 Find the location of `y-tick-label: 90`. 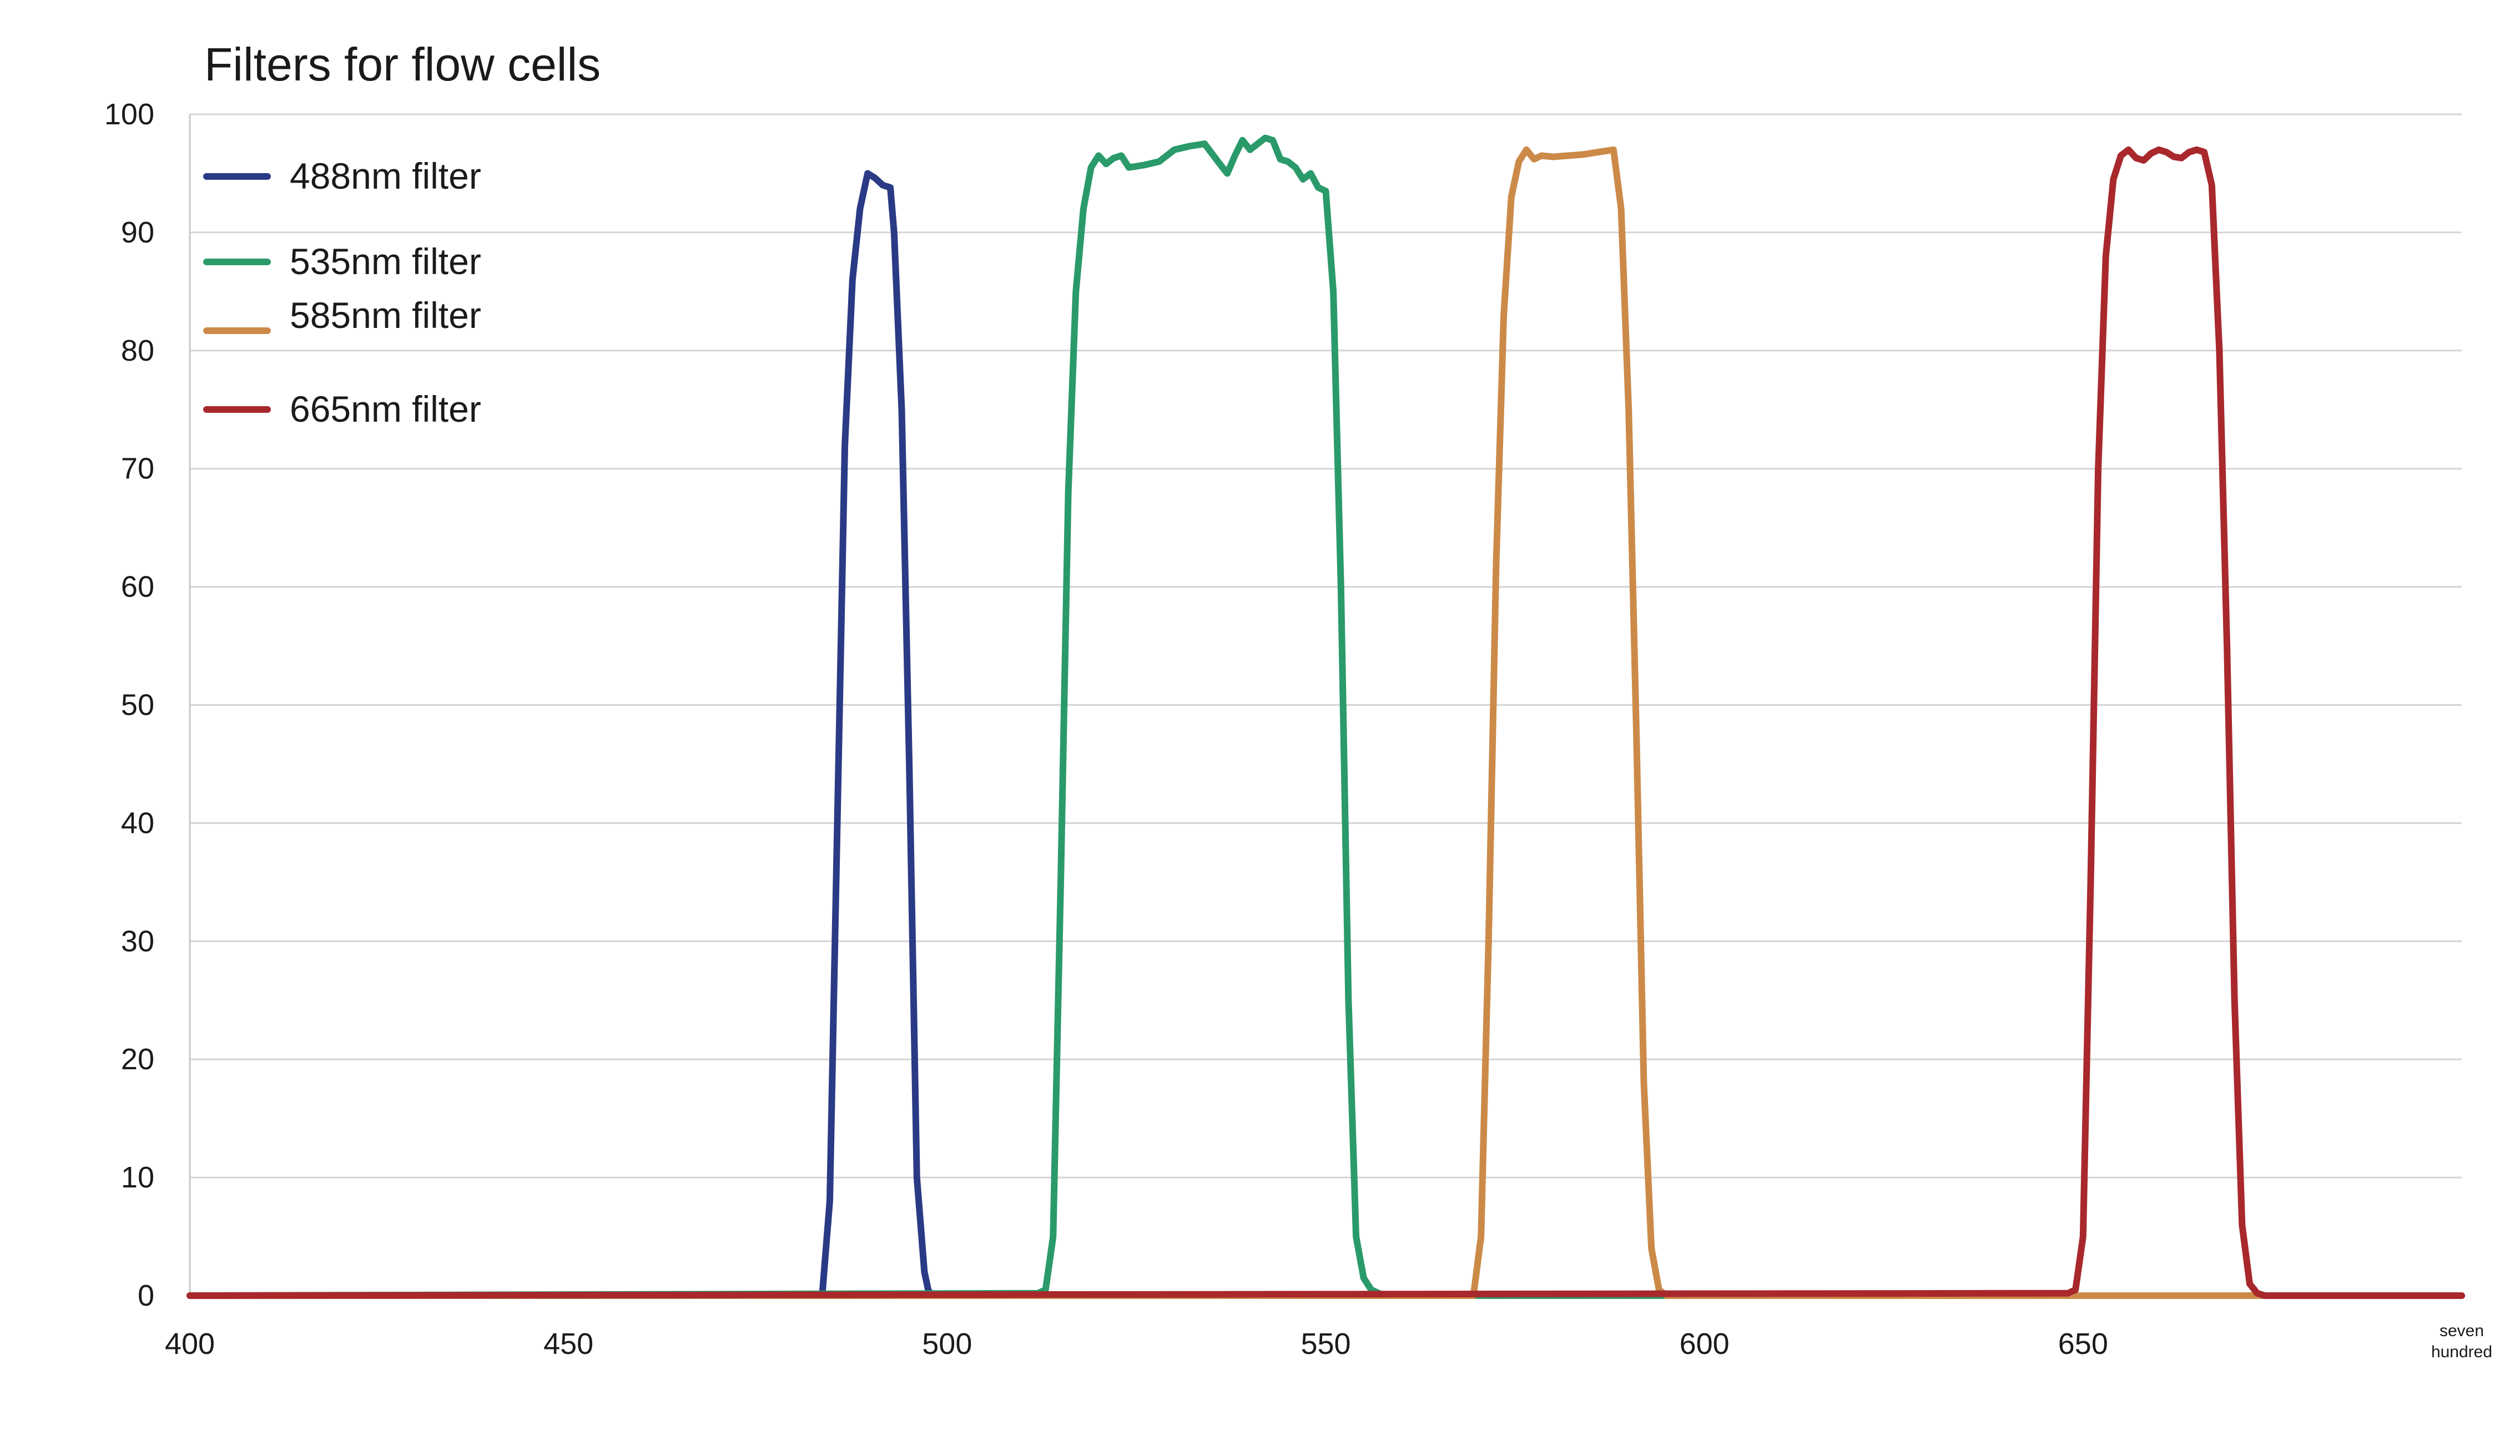

y-tick-label: 90 is located at coordinates (137, 233).